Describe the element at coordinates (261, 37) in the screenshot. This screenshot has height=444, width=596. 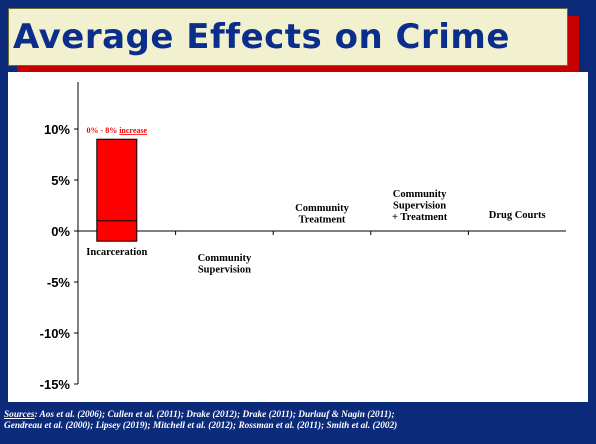
I see `slide-title: Average Effects on Crime` at that location.